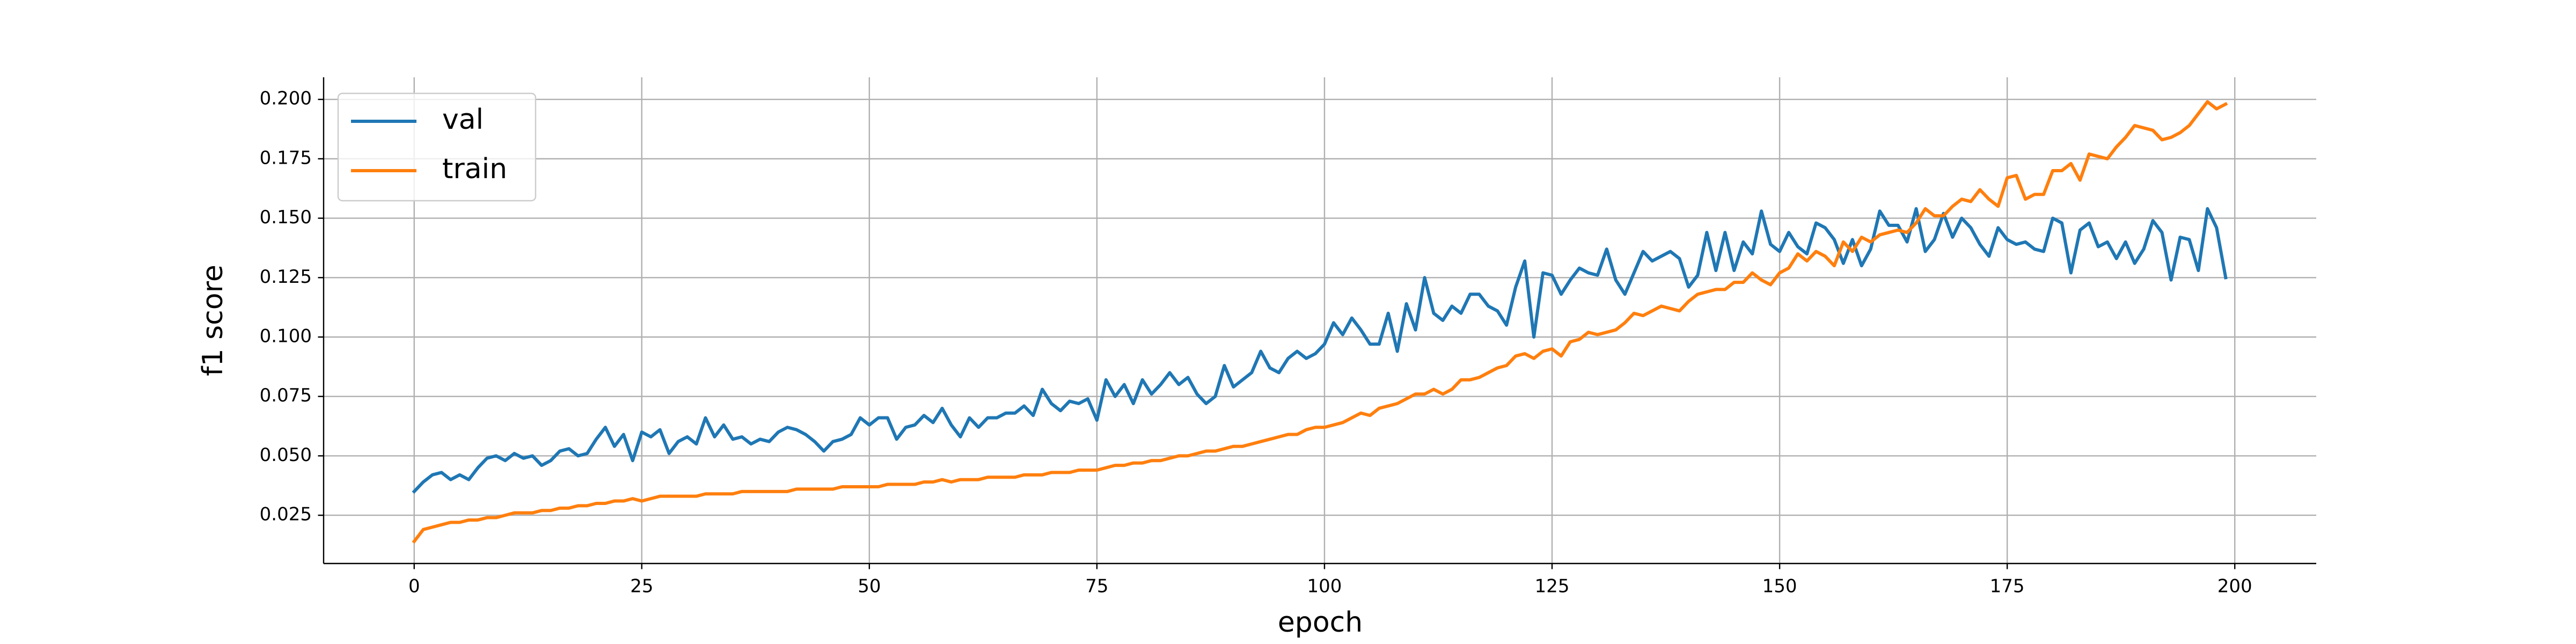  I want to click on y-tick-label: 0.175, so click(286, 158).